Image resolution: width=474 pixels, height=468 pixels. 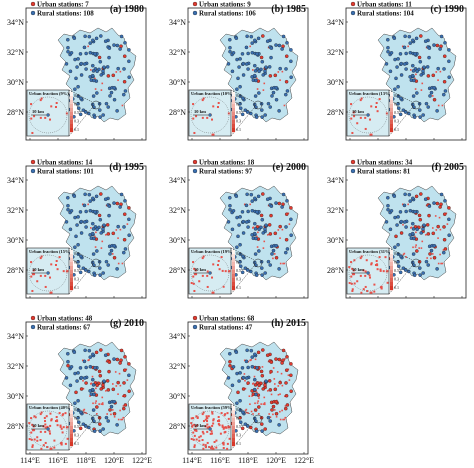 I want to click on lat-tick-label: 28°N, so click(x=335, y=270).